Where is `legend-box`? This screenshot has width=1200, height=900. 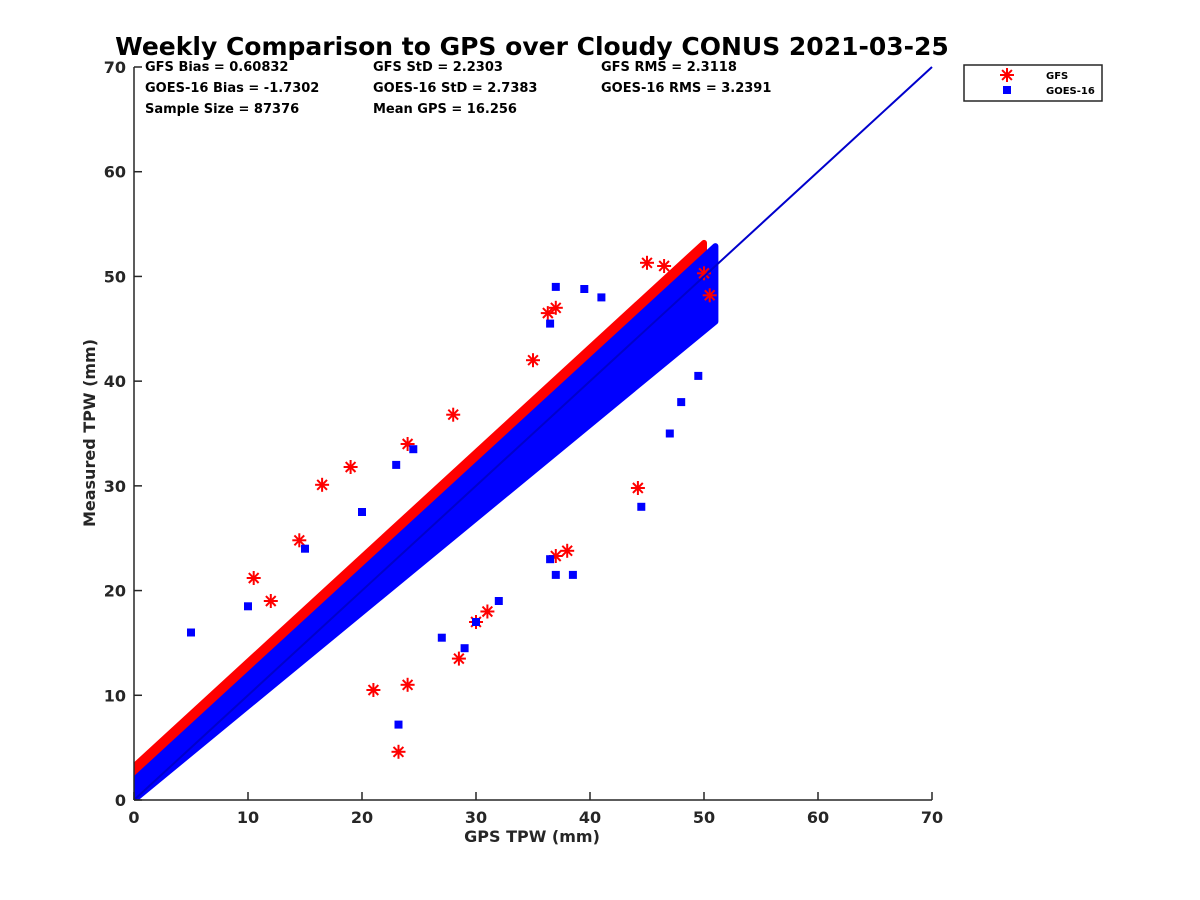
legend-box is located at coordinates (1033, 83).